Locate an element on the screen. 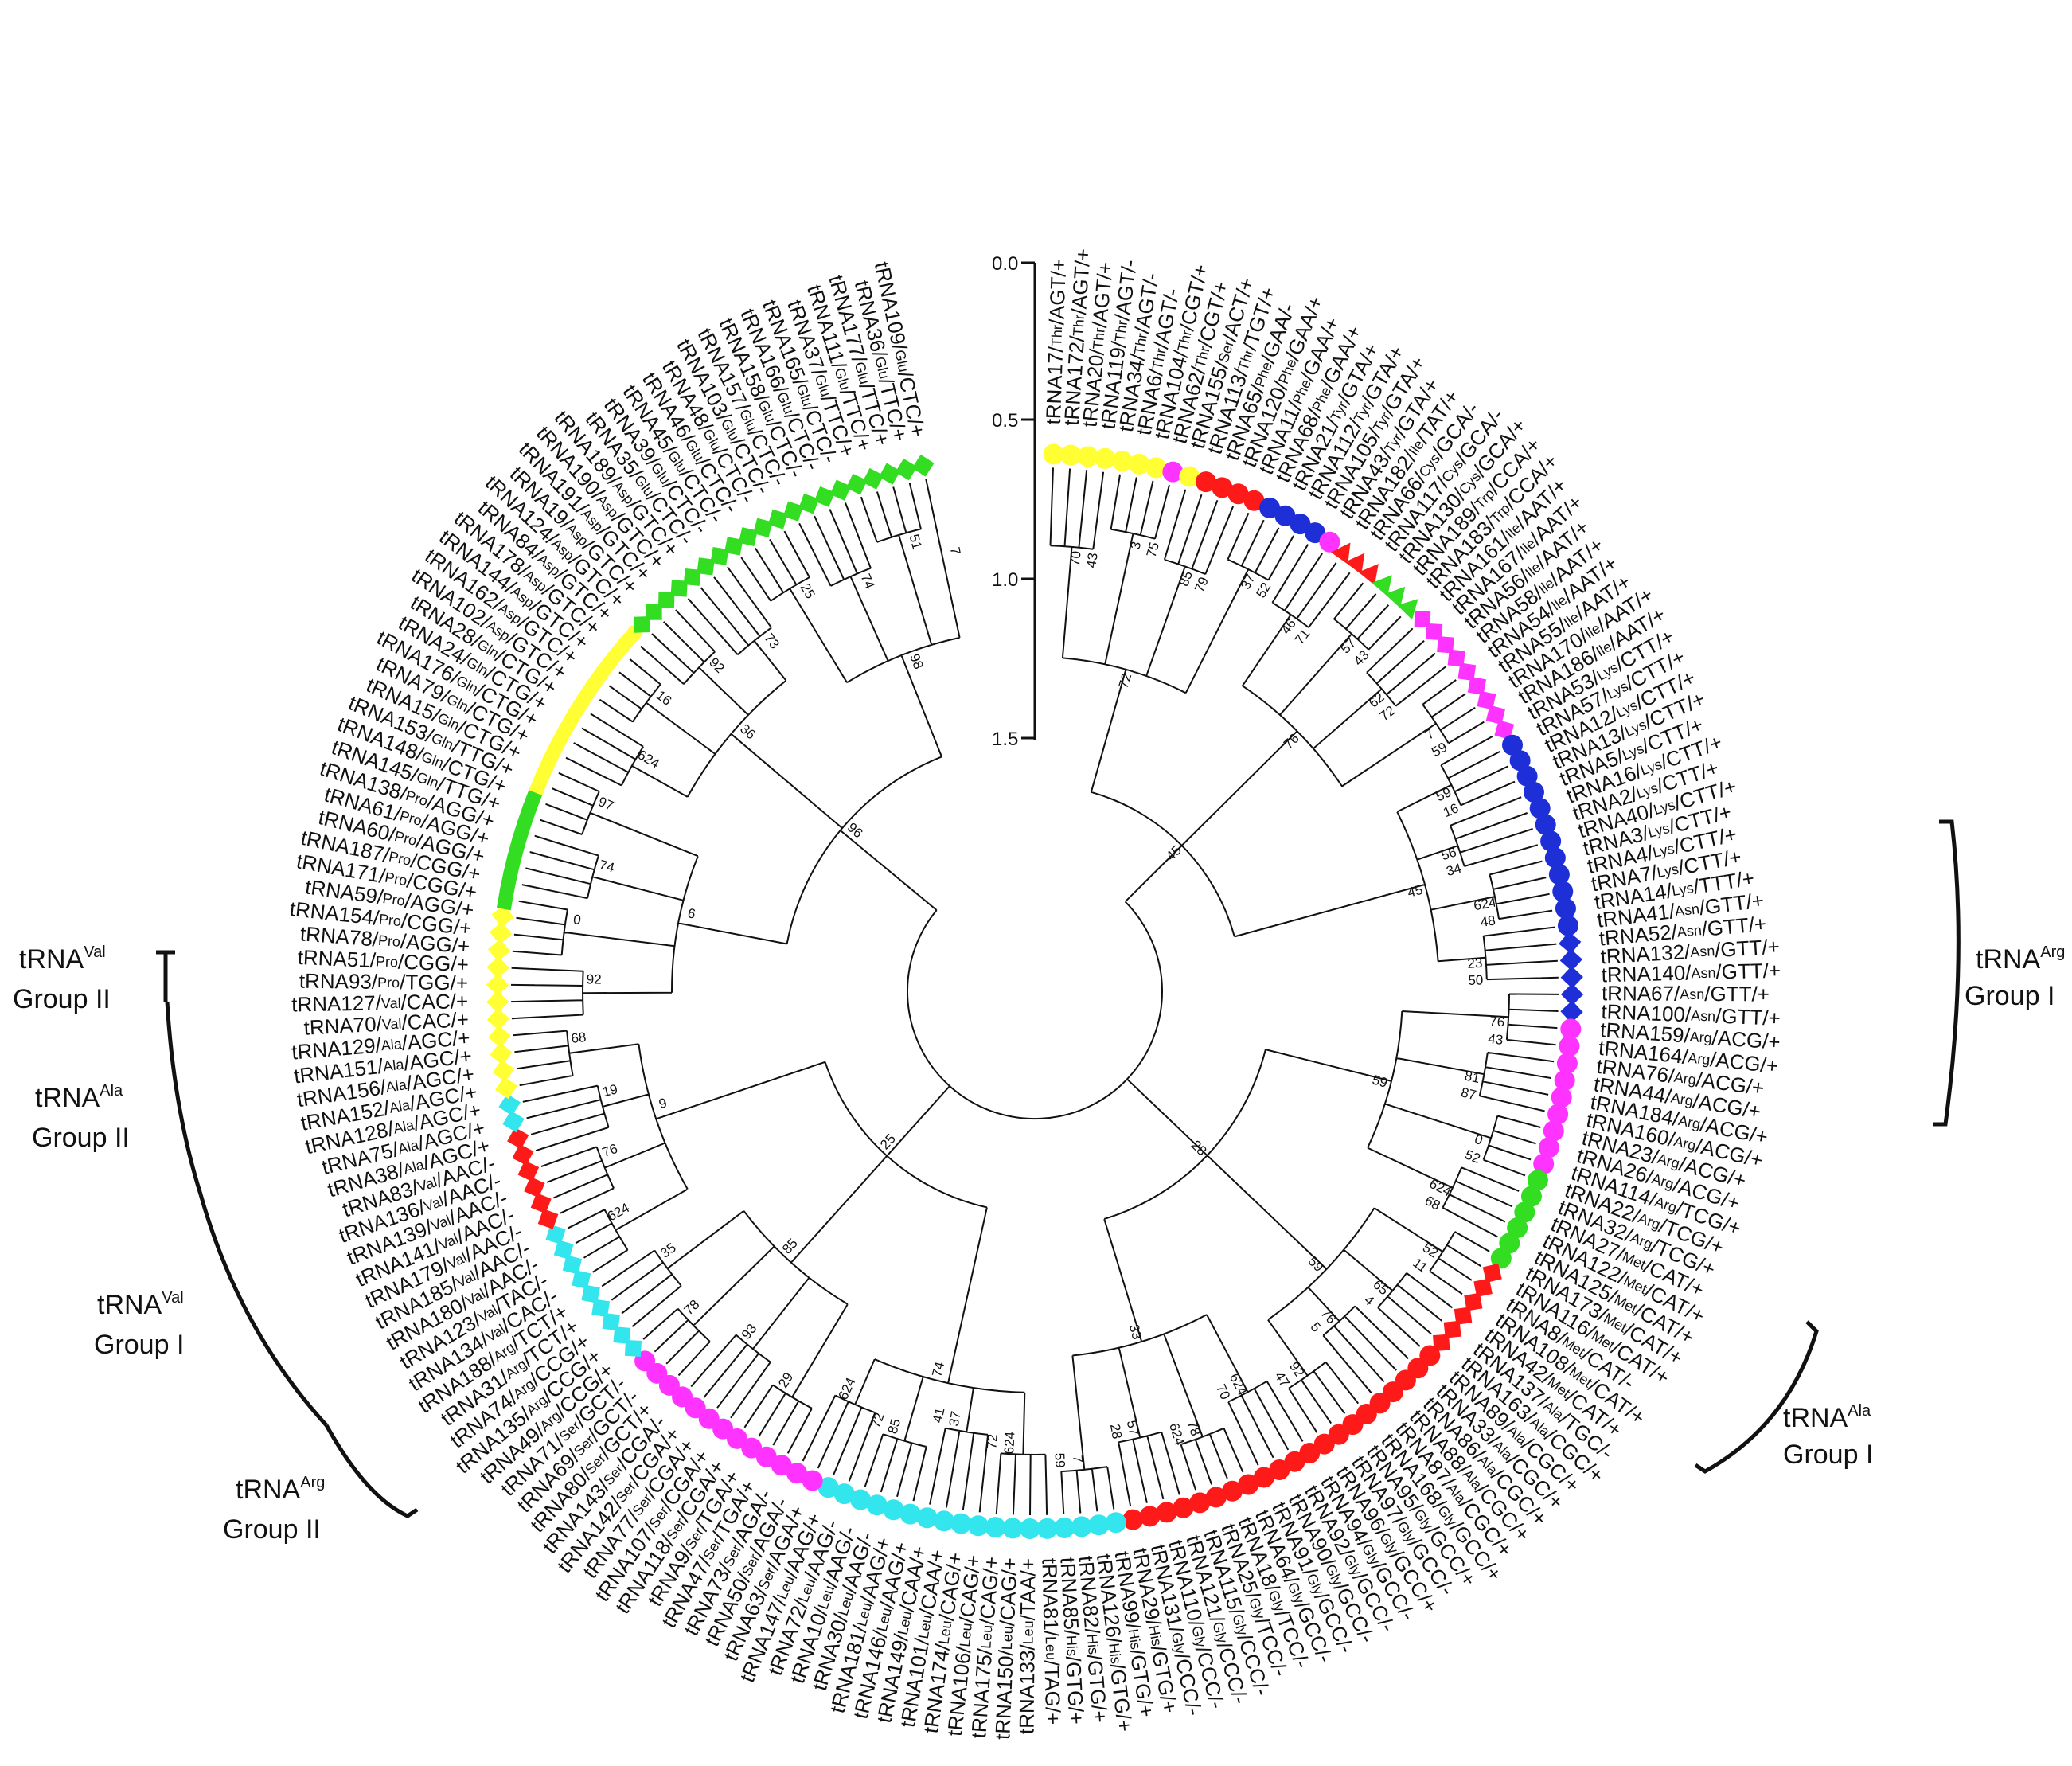 The image size is (2072, 1766). leaf-marker-trna183 is located at coordinates (1407, 609).